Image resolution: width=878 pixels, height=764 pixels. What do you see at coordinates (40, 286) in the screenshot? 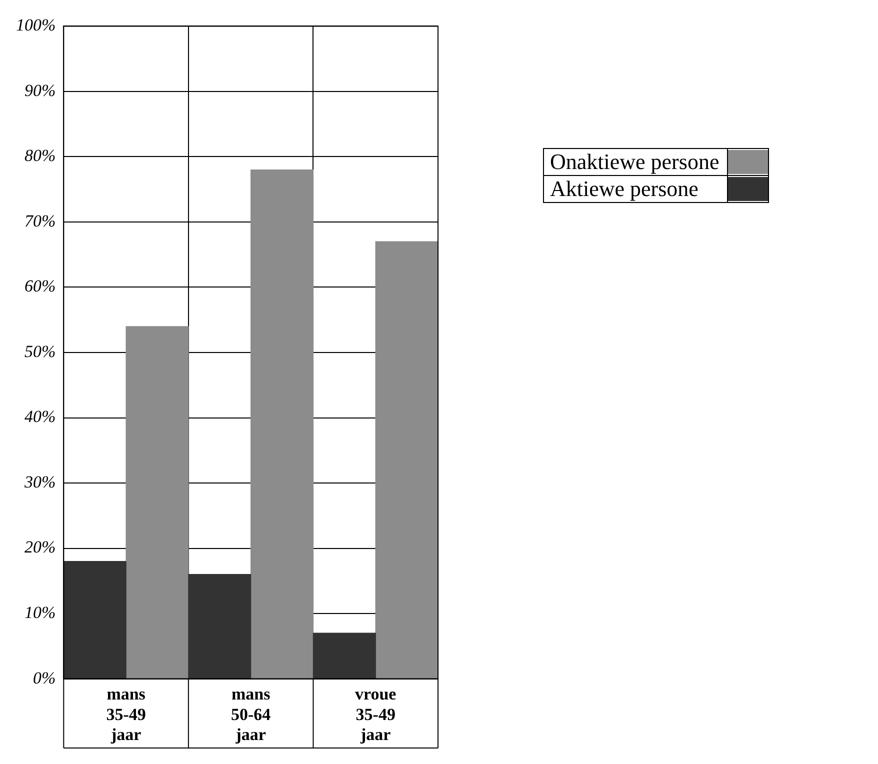
I see `y-tick-label: 60%` at bounding box center [40, 286].